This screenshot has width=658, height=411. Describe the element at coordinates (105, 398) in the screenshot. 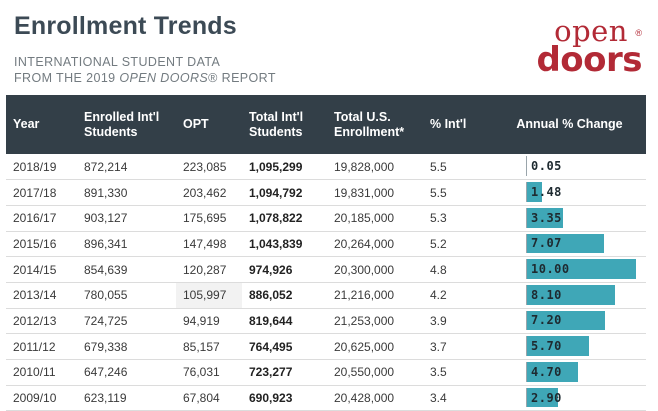

I see `enrolled-cell: 623,119` at that location.